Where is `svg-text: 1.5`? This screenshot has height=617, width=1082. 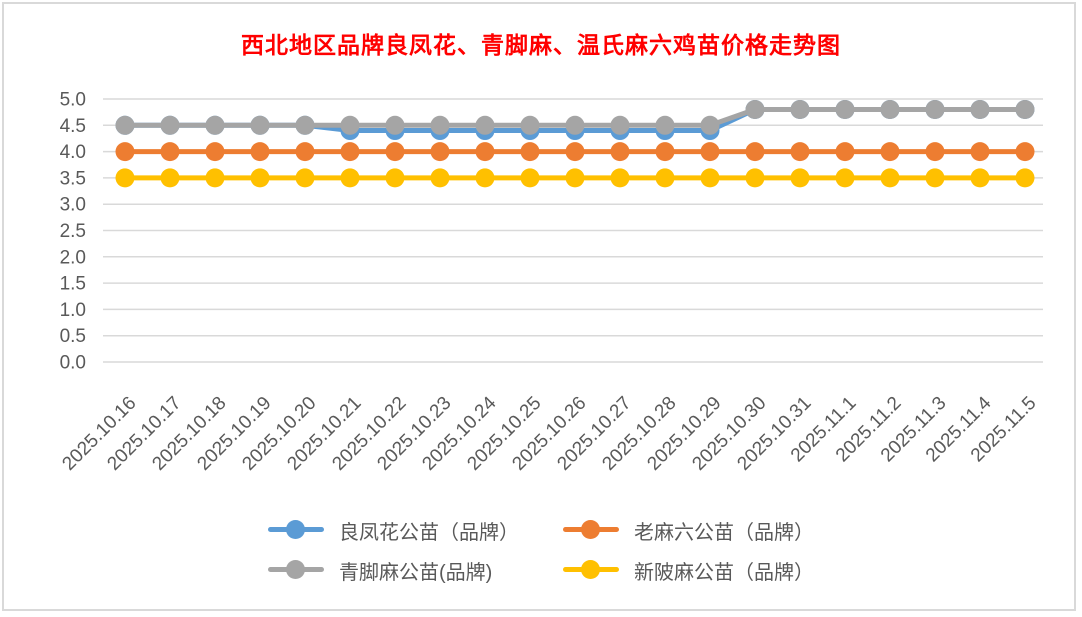 svg-text: 1.5 is located at coordinates (73, 284).